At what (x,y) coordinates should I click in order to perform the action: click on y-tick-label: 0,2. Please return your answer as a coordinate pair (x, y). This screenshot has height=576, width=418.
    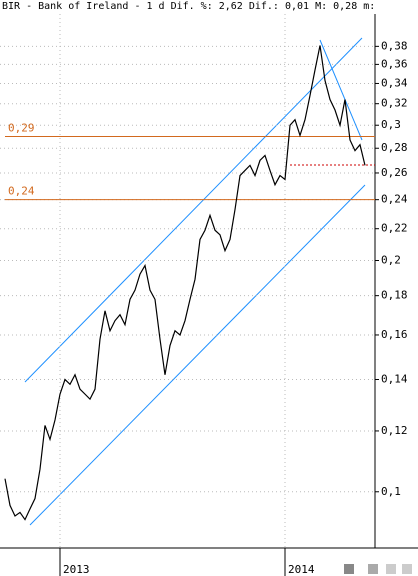
    Looking at the image, I should click on (391, 260).